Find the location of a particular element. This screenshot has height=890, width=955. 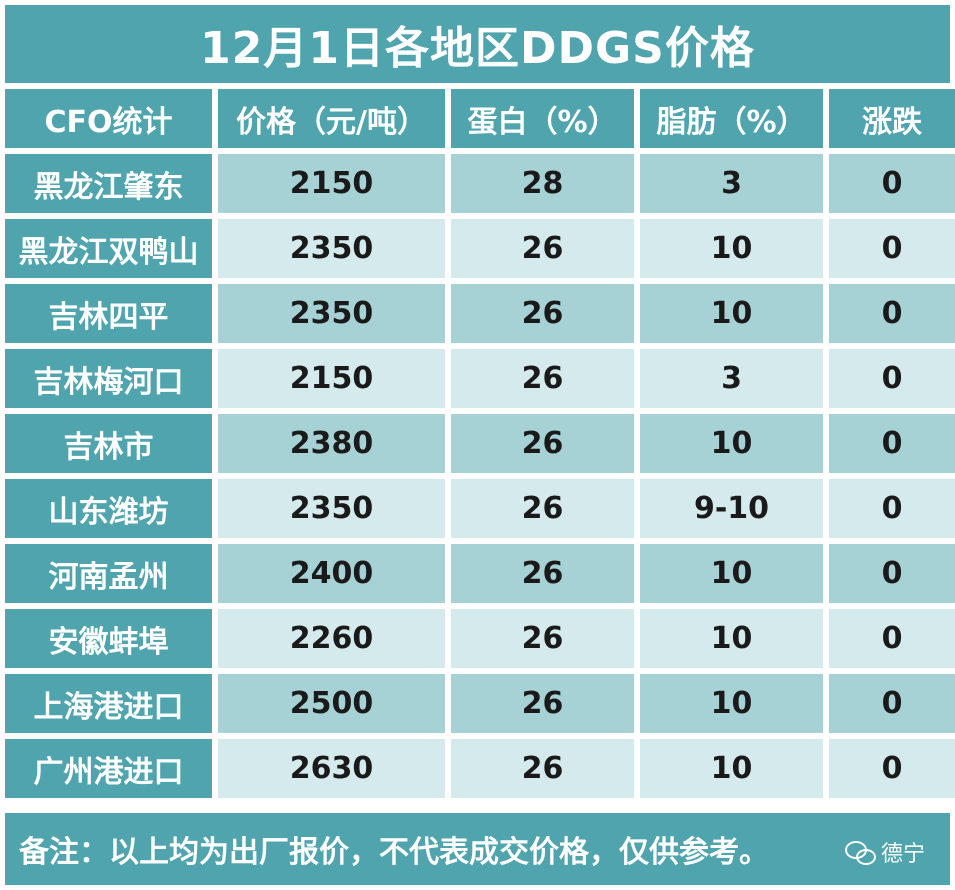

region-cell: 山东潍坊 is located at coordinates (108, 508).